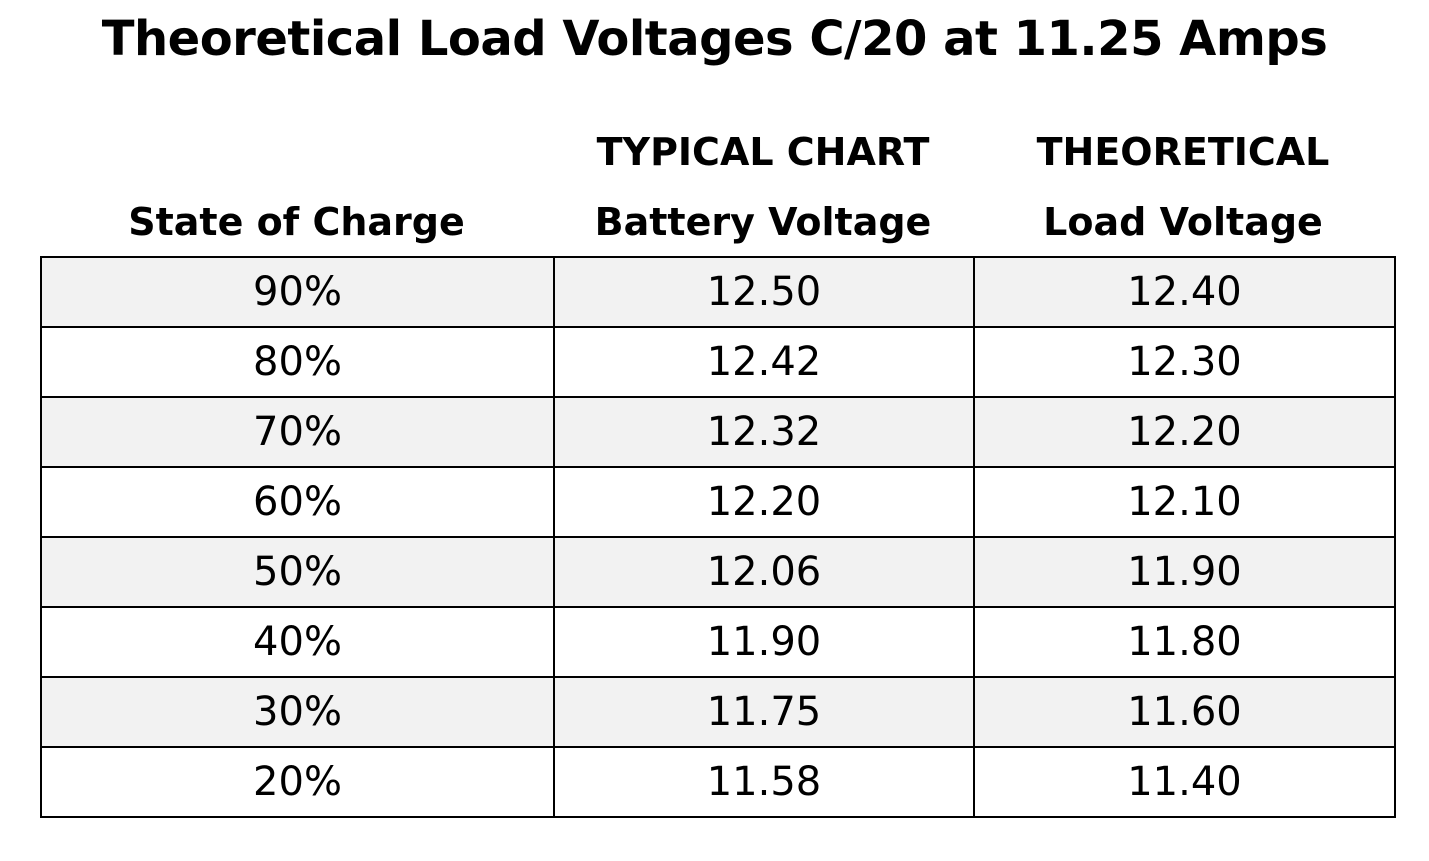  What do you see at coordinates (1184, 292) in the screenshot?
I see `load-voltage-cell: 12.40` at bounding box center [1184, 292].